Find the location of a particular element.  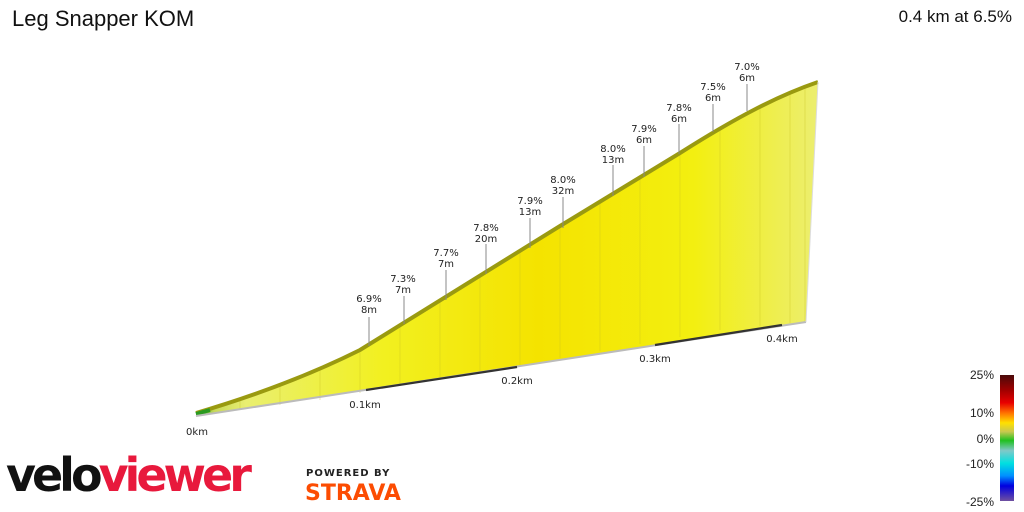

svg-text: 0.3km is located at coordinates (654, 359).